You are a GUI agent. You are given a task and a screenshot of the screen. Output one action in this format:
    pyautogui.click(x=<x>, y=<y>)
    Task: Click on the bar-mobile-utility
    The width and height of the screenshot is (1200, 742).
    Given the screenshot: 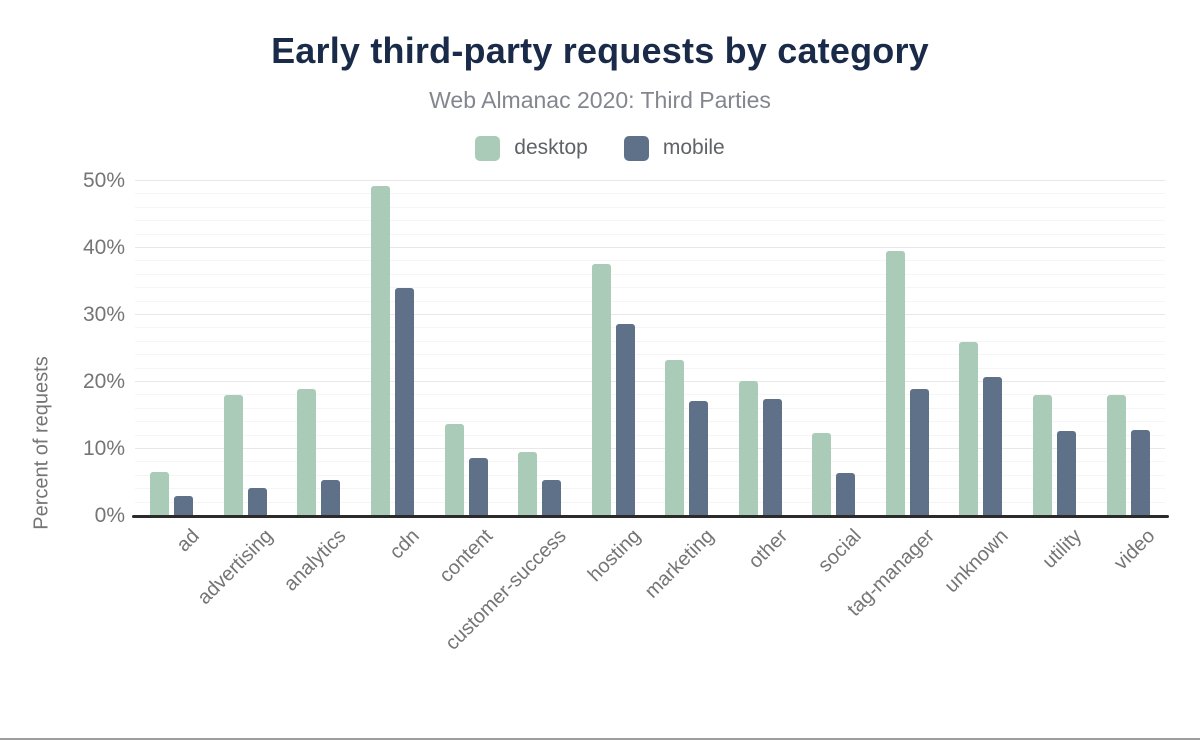 What is the action you would take?
    pyautogui.click(x=1067, y=473)
    